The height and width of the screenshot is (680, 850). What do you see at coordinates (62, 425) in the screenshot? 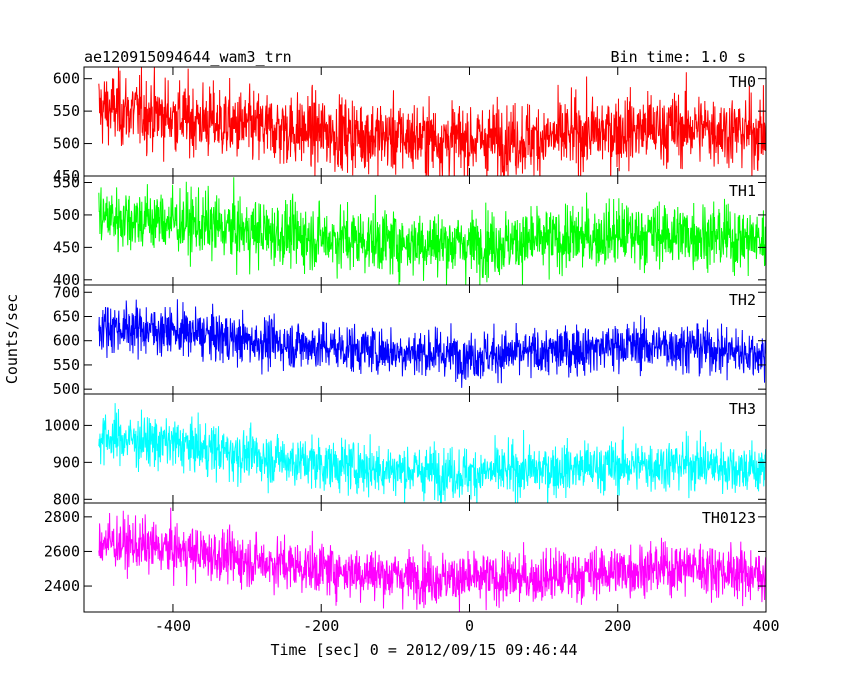
I see `y-tick-label: 1000` at bounding box center [62, 425].